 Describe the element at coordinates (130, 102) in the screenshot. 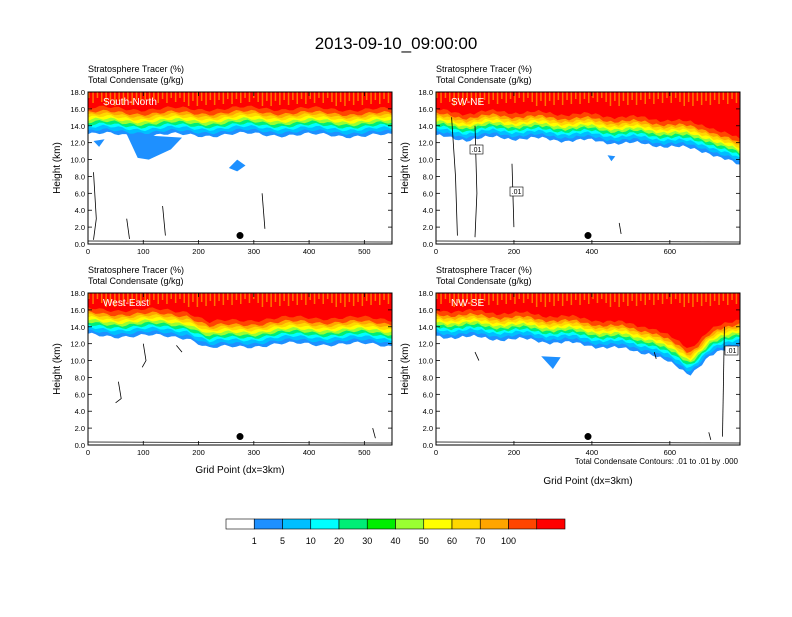

I see `panel-label: South-North` at that location.